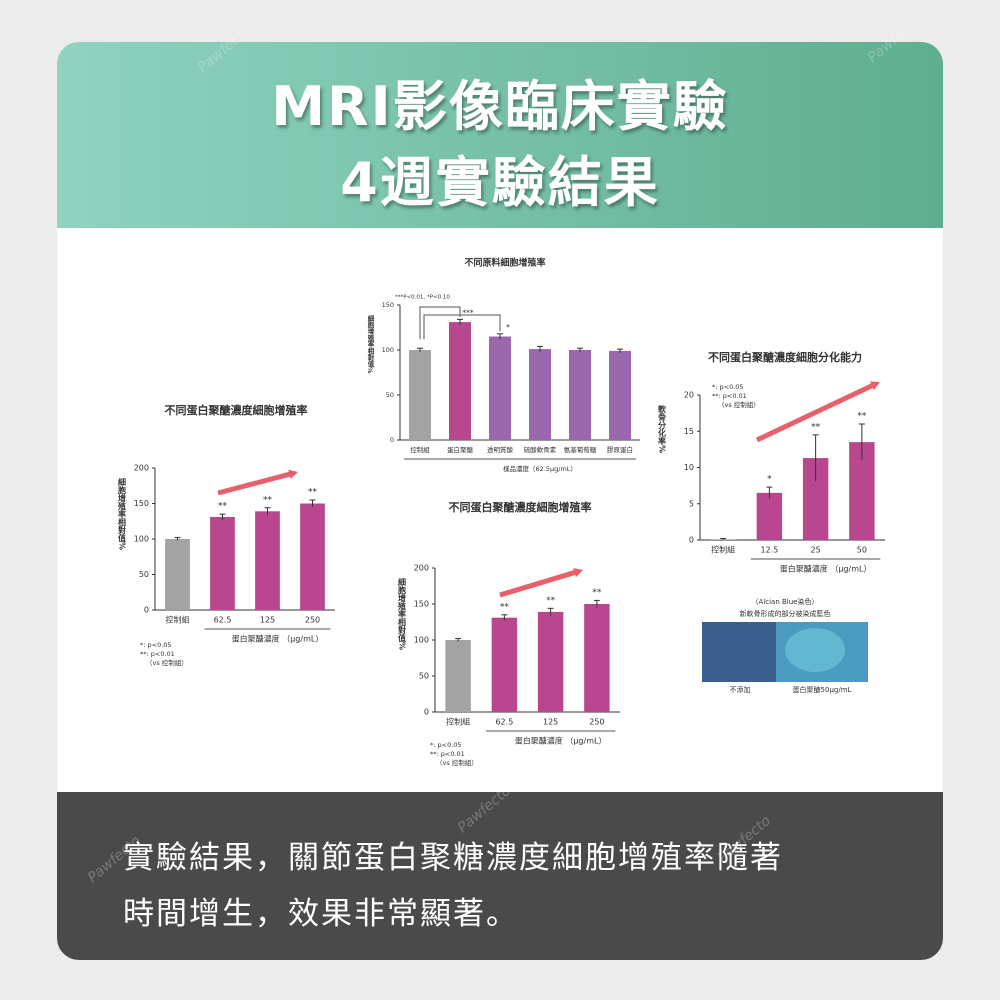 This screenshot has width=1000, height=1000. Describe the element at coordinates (691, 503) in the screenshot. I see `y-tick-label: 5` at that location.